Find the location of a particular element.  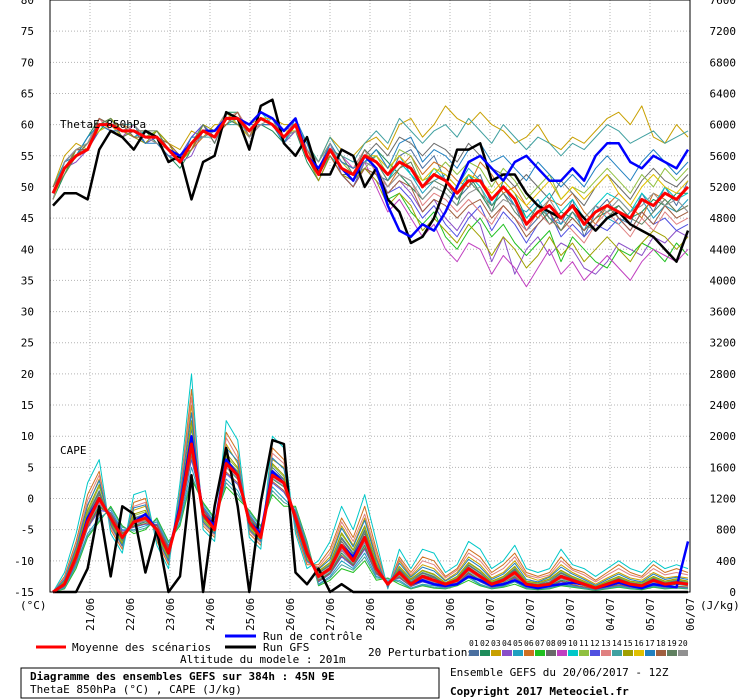

y-left-tick-label: 15 is located at coordinates (27, 405).